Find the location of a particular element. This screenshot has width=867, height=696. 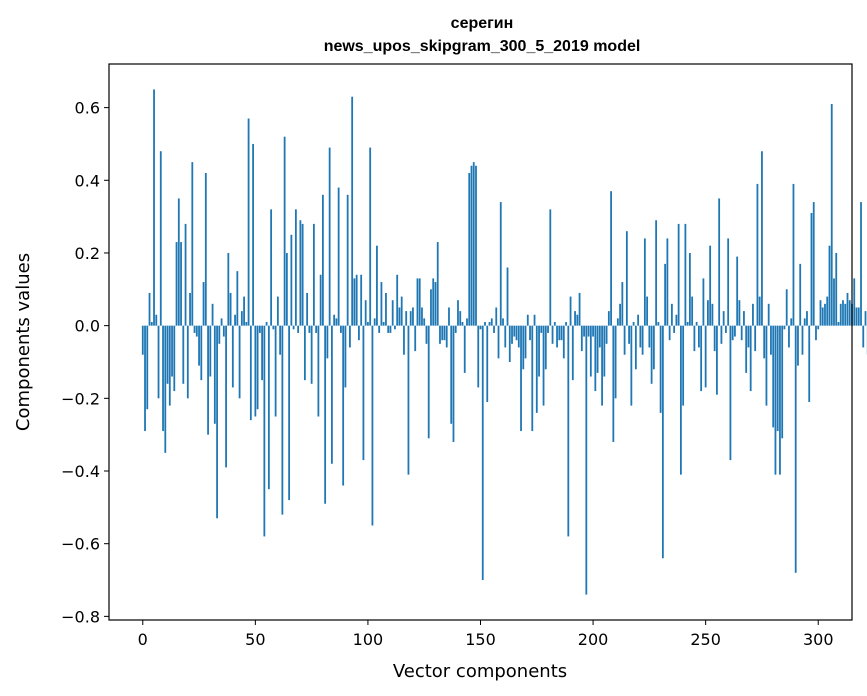

y-tick-label: 0.6 is located at coordinates (87, 108).